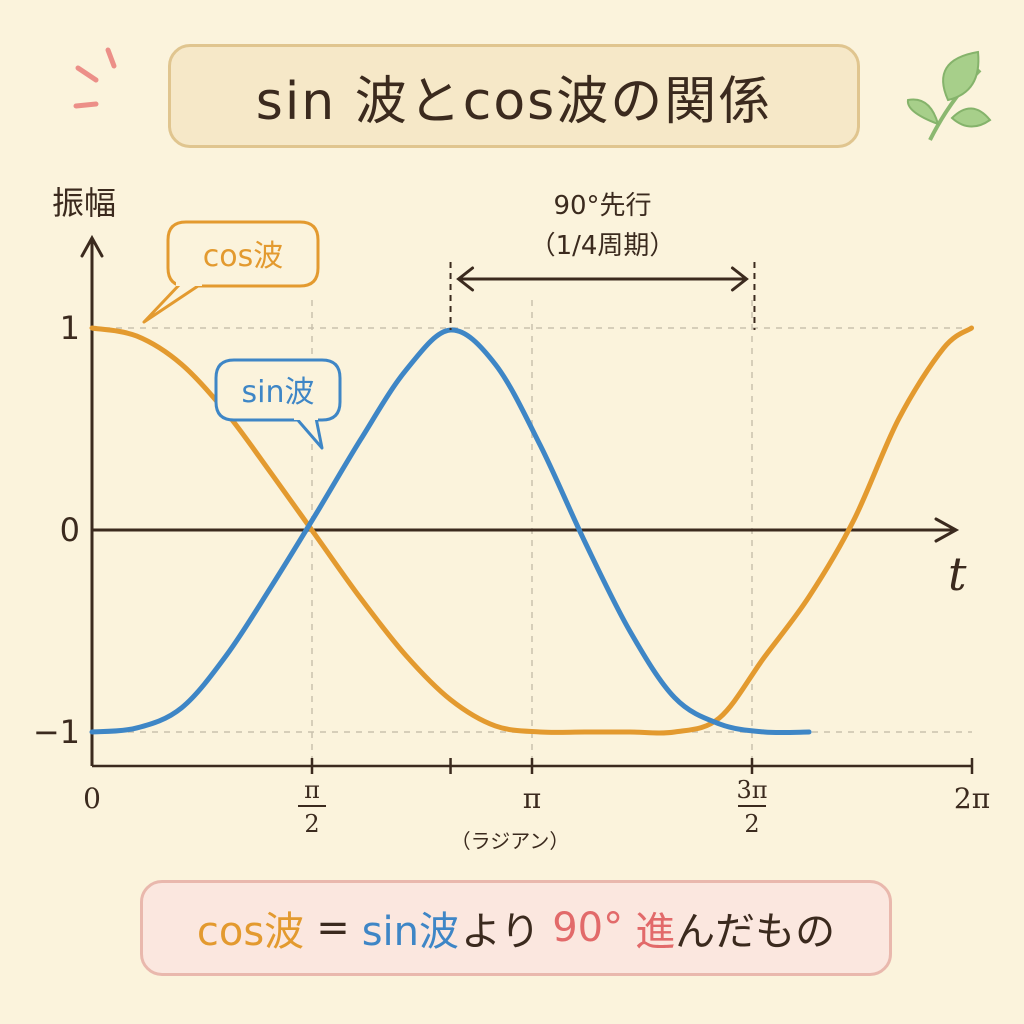 Image resolution: width=1024 pixels, height=1024 pixels. What do you see at coordinates (603, 246) in the screenshot?
I see `annotation-line2: （1/4周期）` at bounding box center [603, 246].